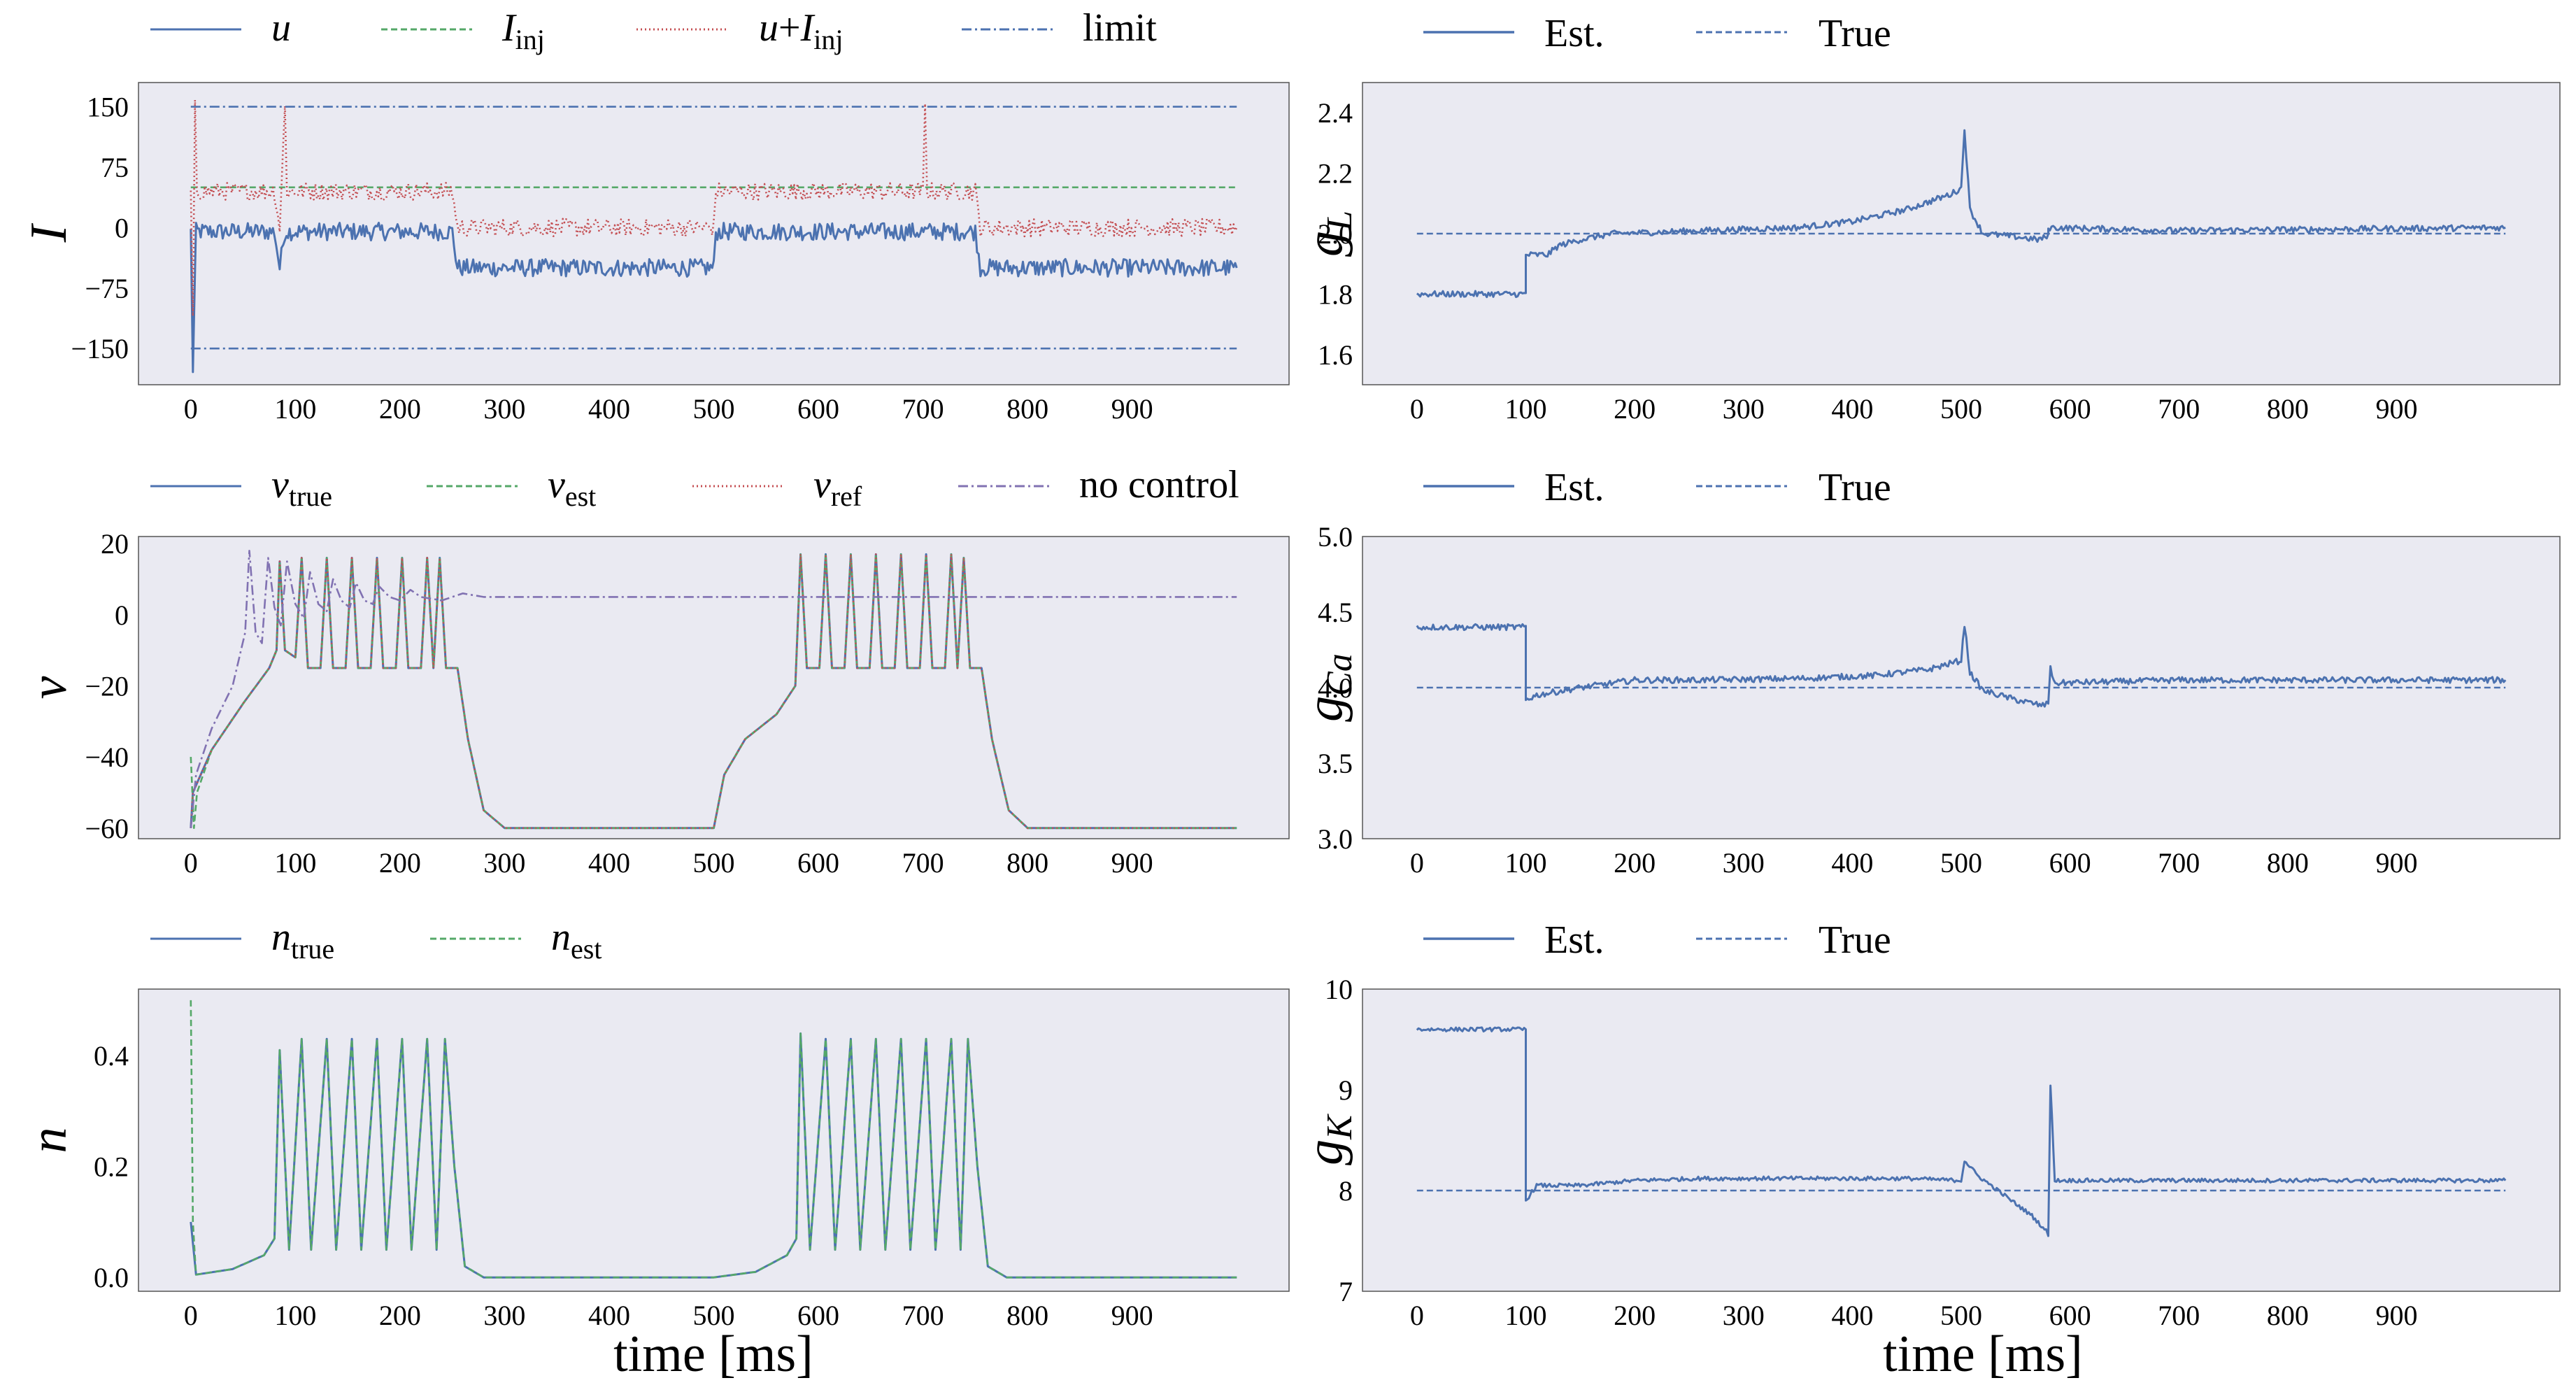 The height and width of the screenshot is (1392, 2576). I want to click on series-line-v-est, so click(713, 691).